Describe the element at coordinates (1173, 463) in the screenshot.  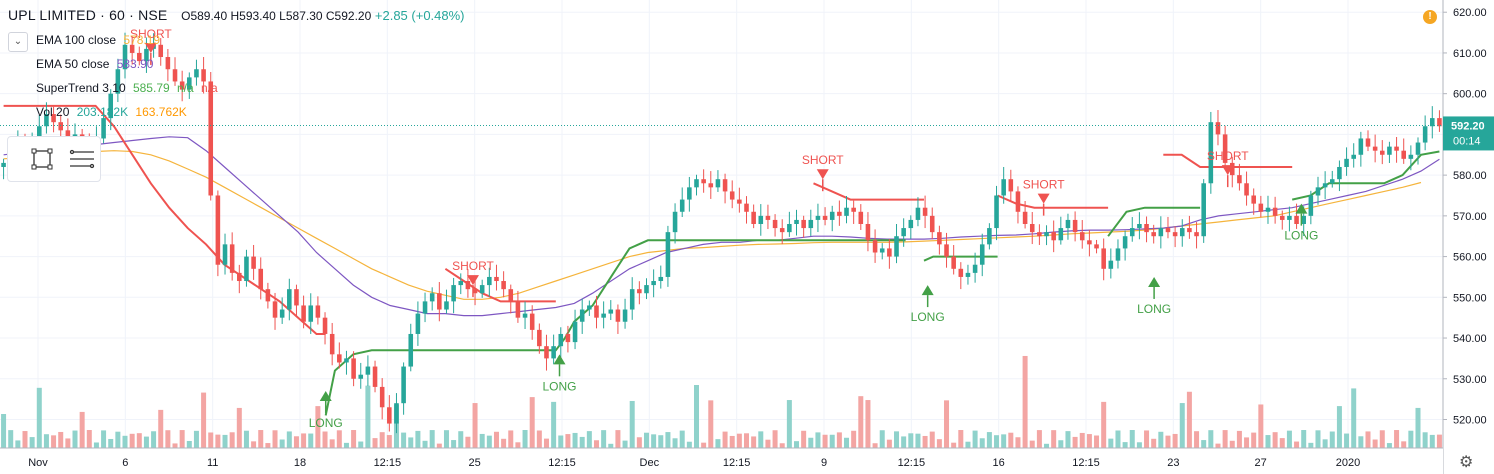
I see `time-tick-label: 23` at that location.